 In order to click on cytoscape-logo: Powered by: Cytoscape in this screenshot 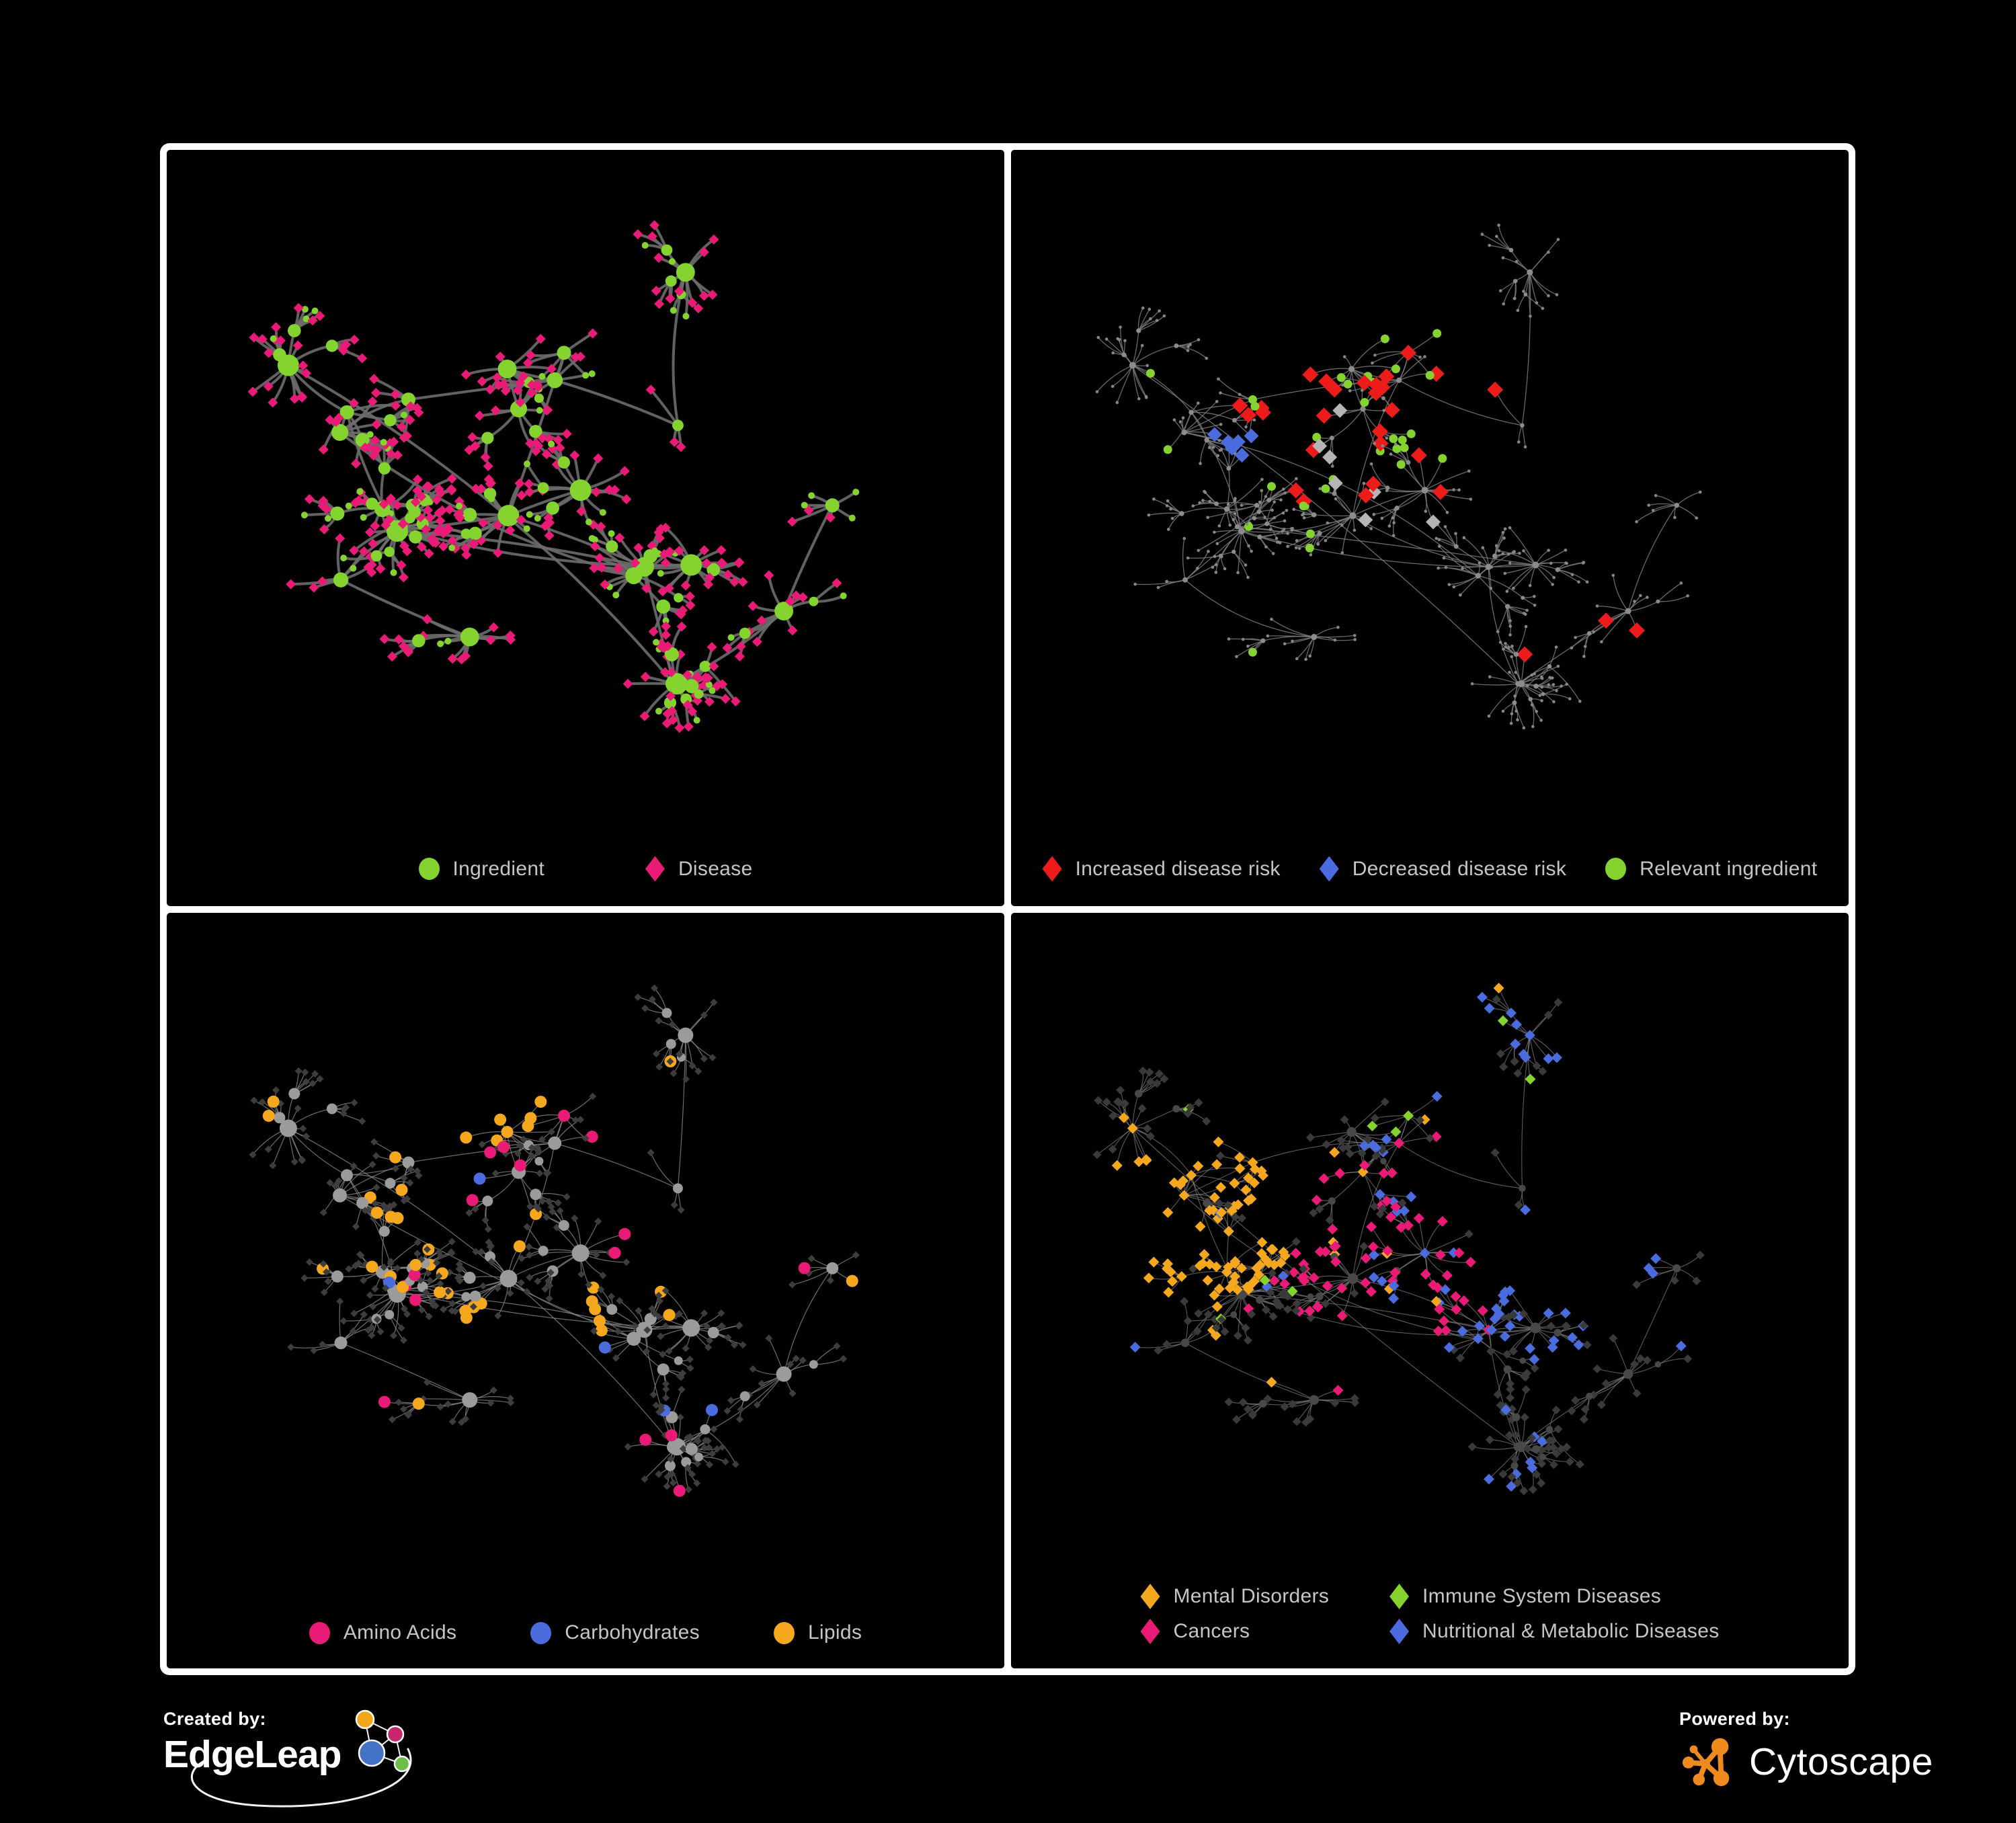, I will do `click(1820, 1760)`.